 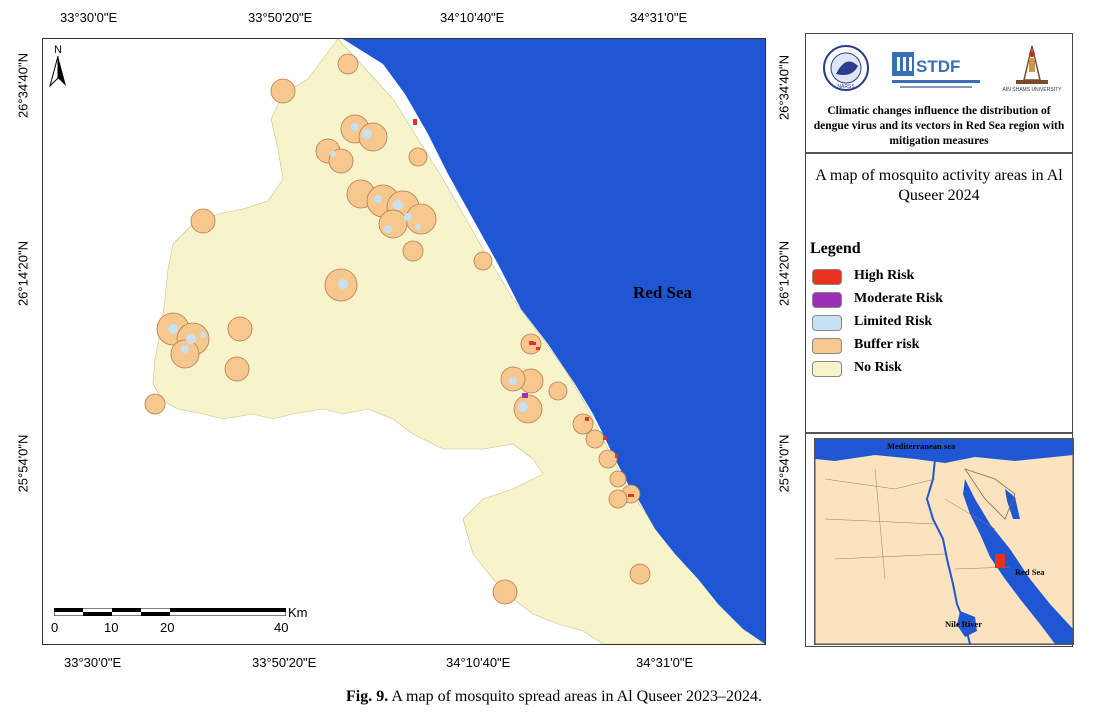 I want to click on caption-label: Fig. 9., so click(x=367, y=696).